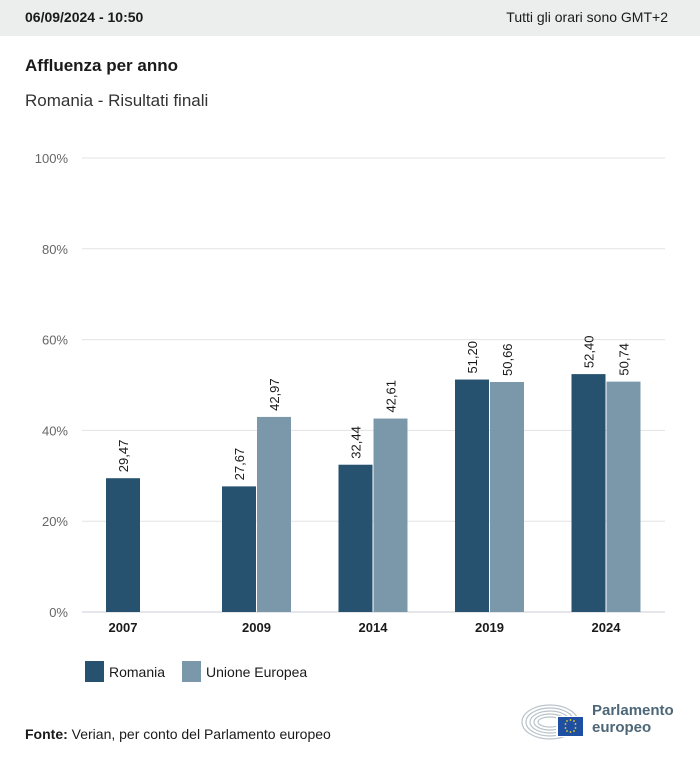 The height and width of the screenshot is (760, 700). What do you see at coordinates (55, 249) in the screenshot?
I see `y-tick-label: 80%` at bounding box center [55, 249].